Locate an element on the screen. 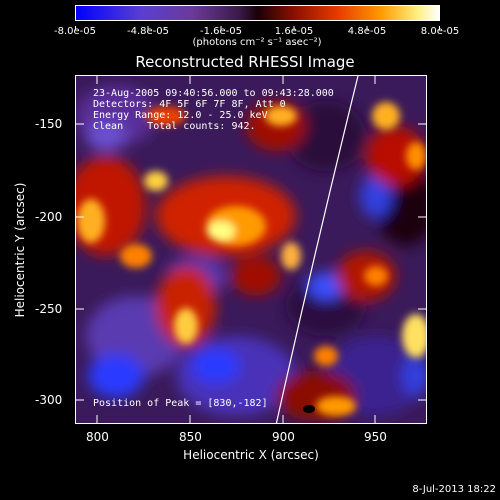 The width and height of the screenshot is (500, 500). colorbar-tick-label: 4.8e-05 is located at coordinates (367, 31).